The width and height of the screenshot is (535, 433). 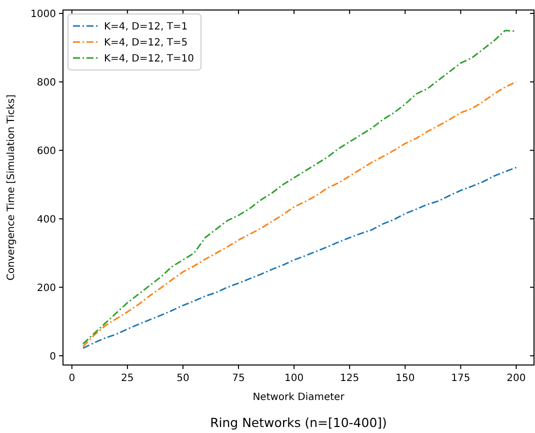 I want to click on x-tick-label: 25, so click(x=127, y=378).